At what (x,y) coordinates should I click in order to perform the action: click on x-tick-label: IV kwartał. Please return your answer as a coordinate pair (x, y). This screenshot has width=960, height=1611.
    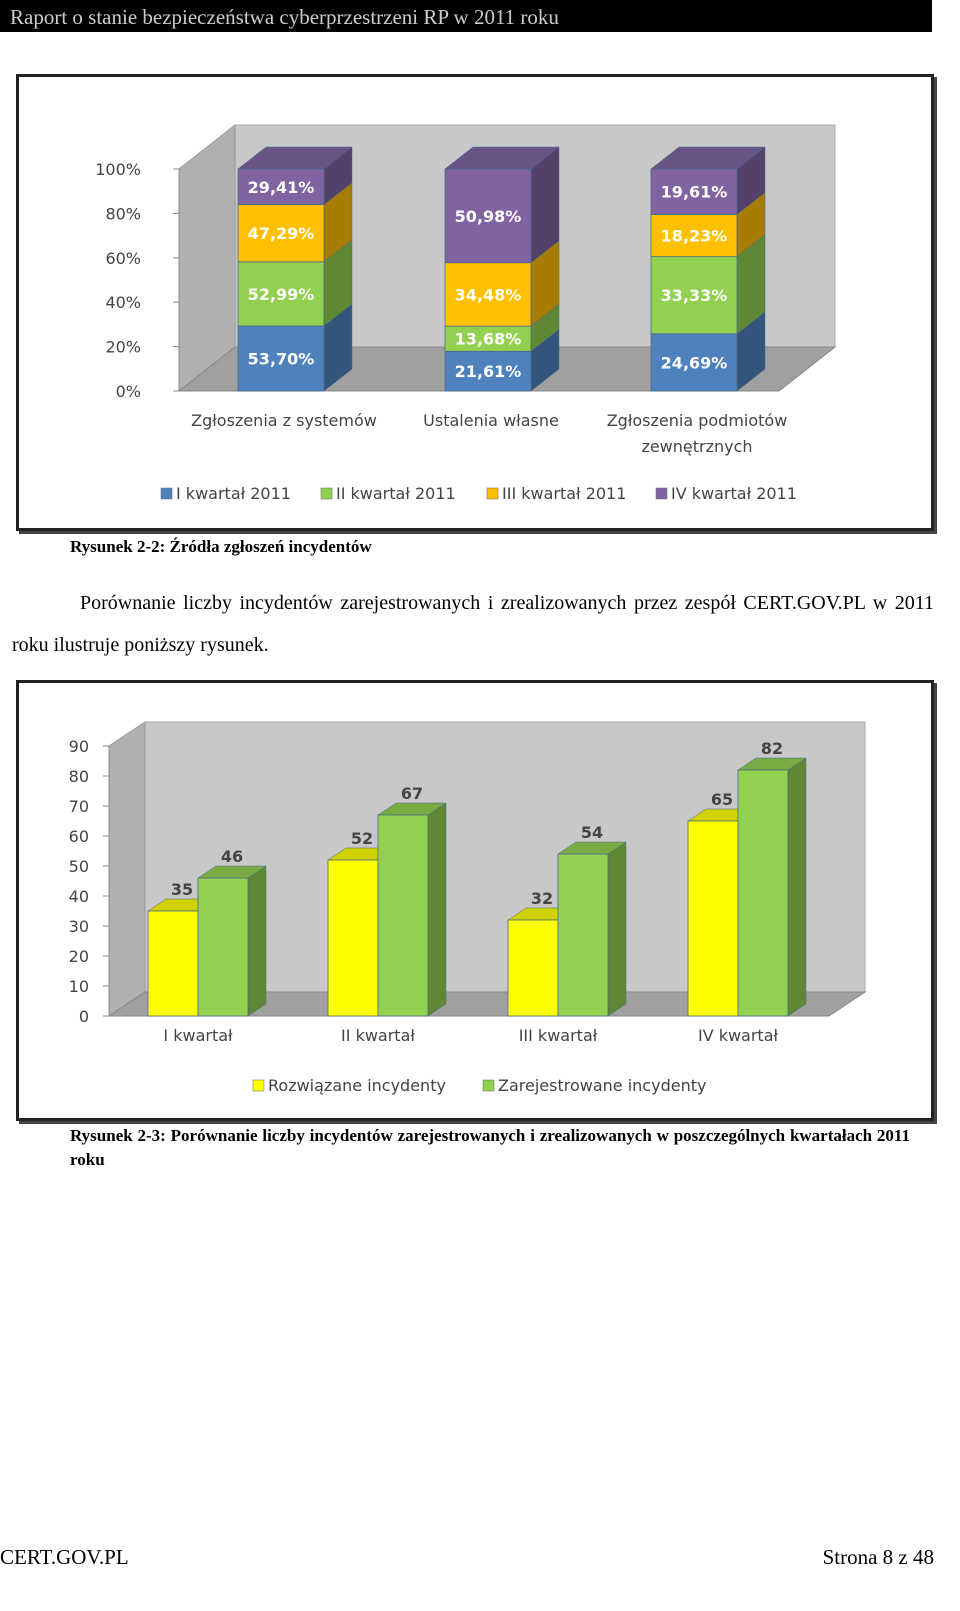
    Looking at the image, I should click on (738, 1035).